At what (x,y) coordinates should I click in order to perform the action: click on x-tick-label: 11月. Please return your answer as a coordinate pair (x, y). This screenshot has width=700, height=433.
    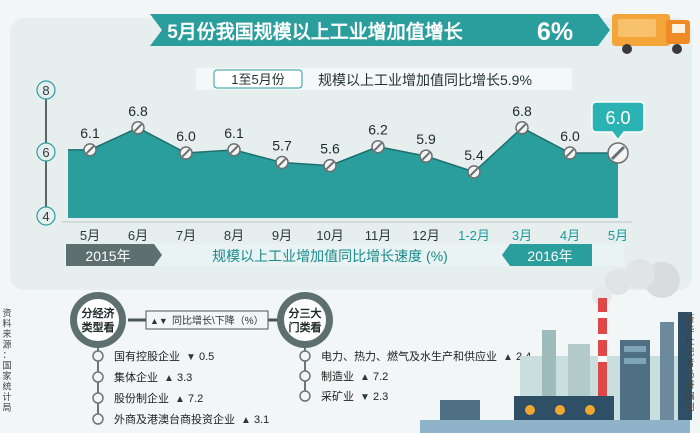
    Looking at the image, I should click on (378, 235).